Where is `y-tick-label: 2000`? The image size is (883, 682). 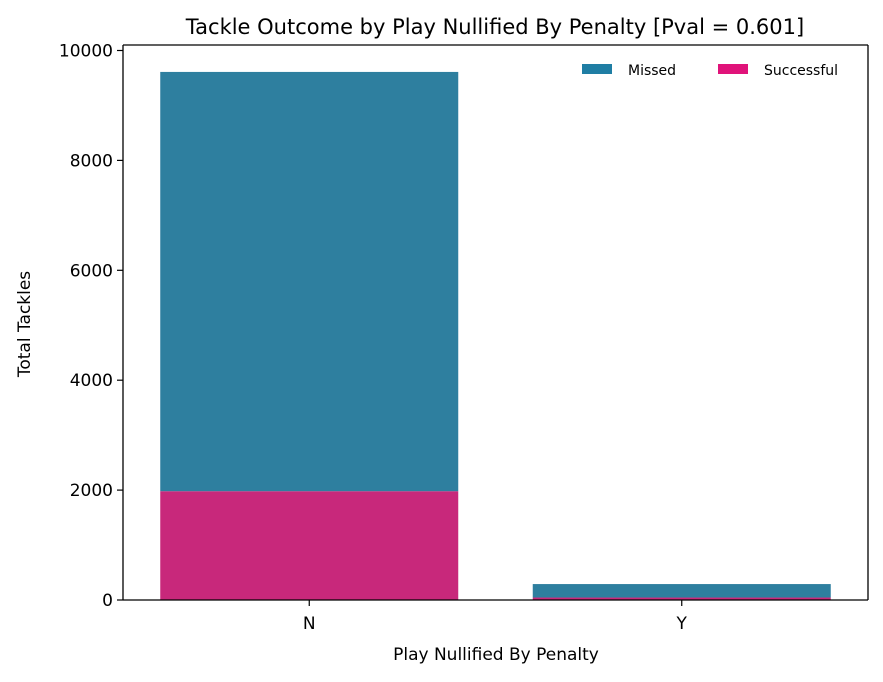 y-tick-label: 2000 is located at coordinates (91, 491).